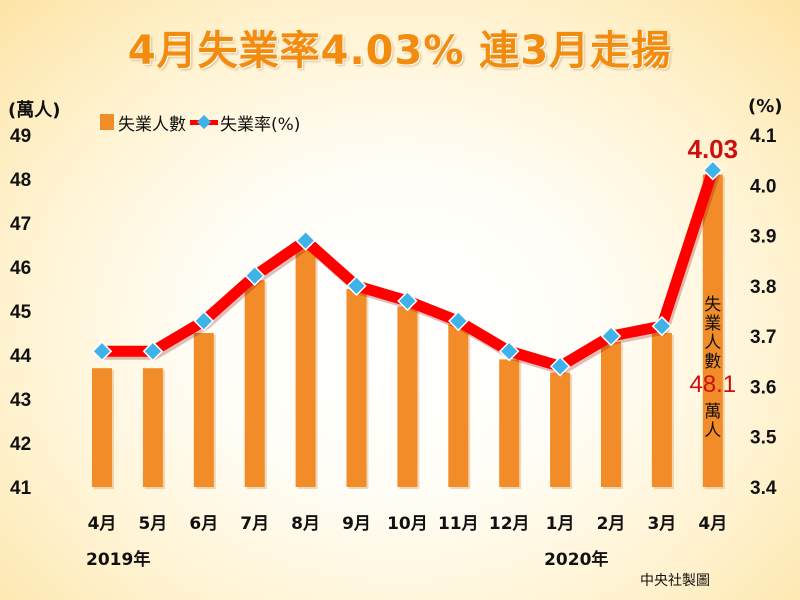  Describe the element at coordinates (20, 180) in the screenshot. I see `left-tick-label: 48` at that location.